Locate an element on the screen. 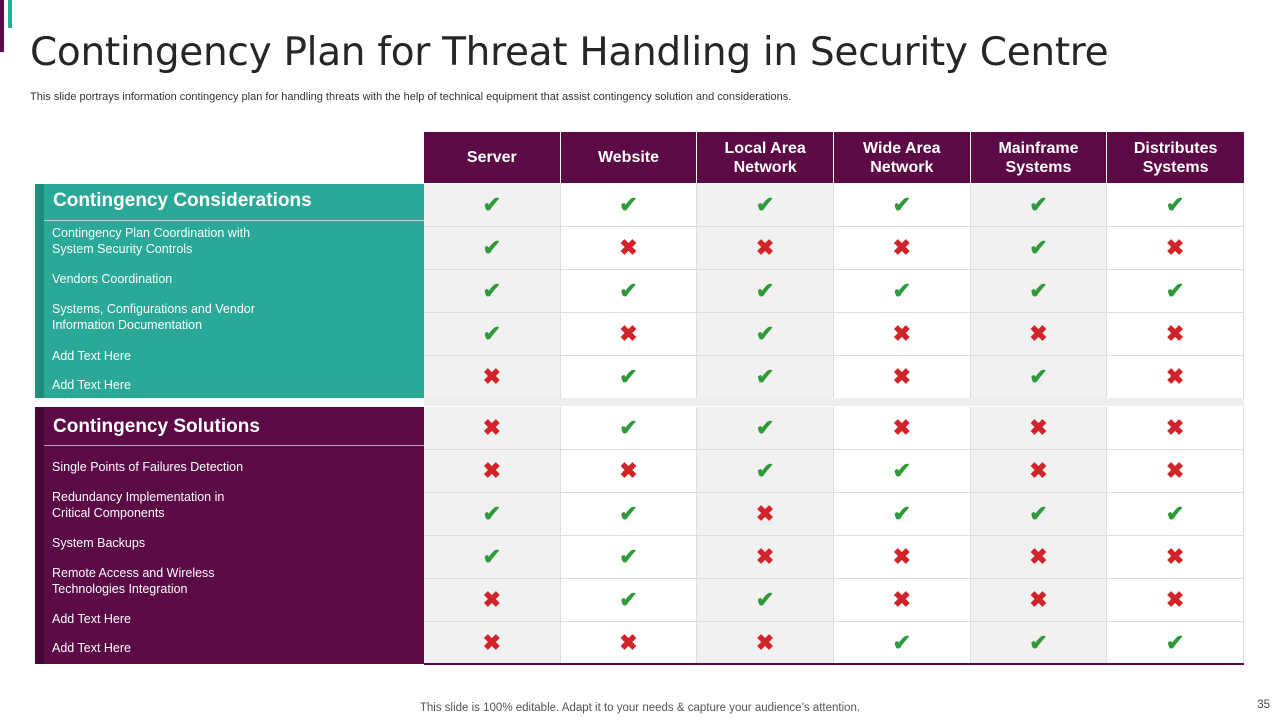  considerations-panel is located at coordinates (229, 291).